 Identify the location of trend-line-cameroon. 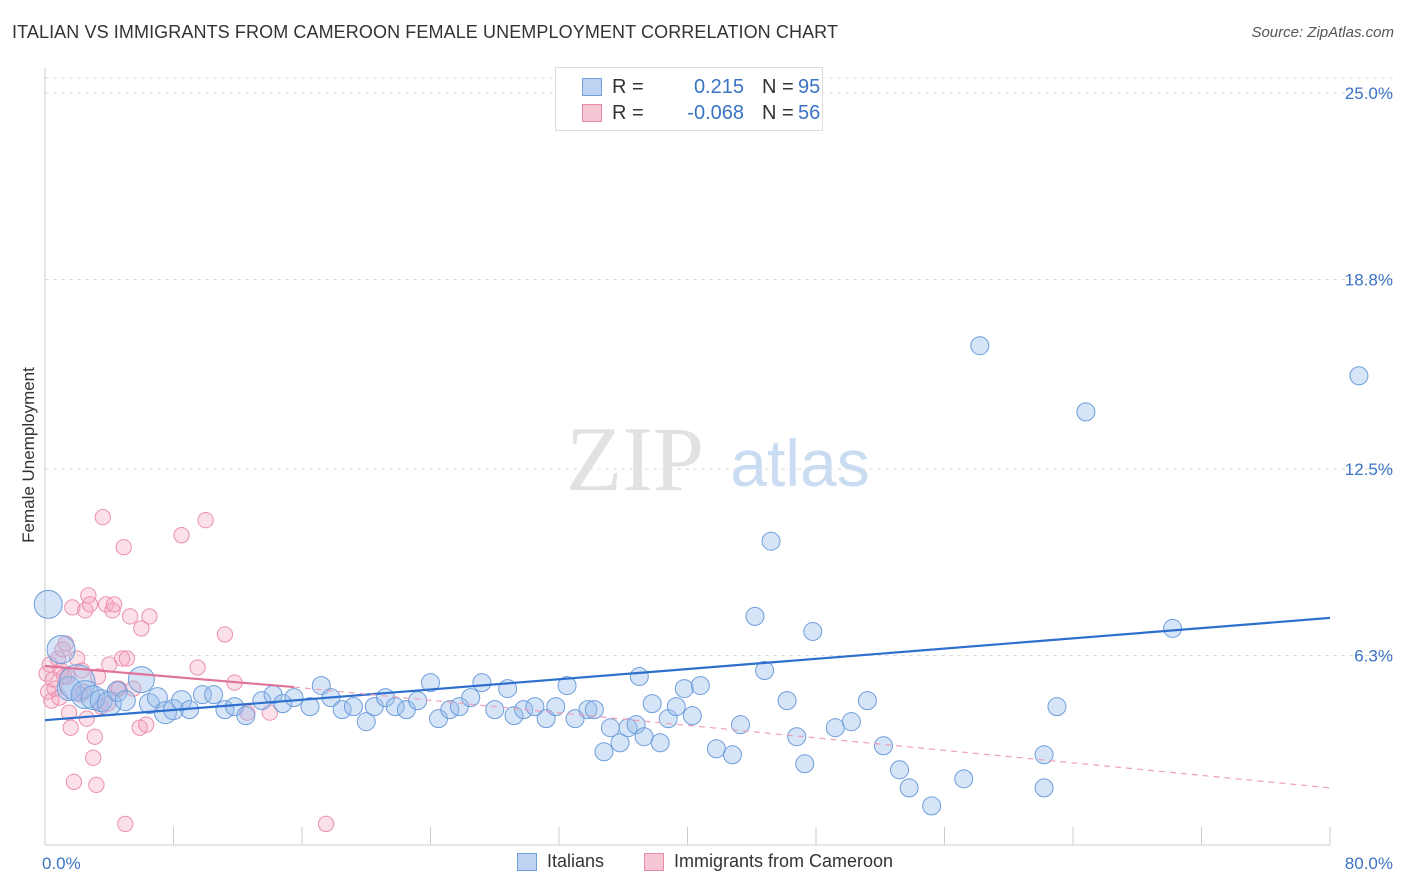
(169, 676).